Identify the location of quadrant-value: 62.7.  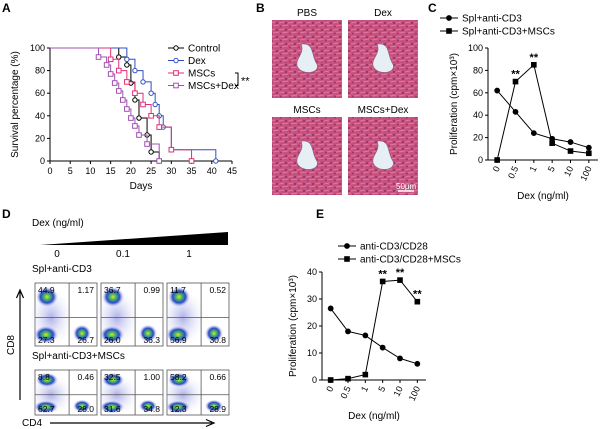
(46, 409).